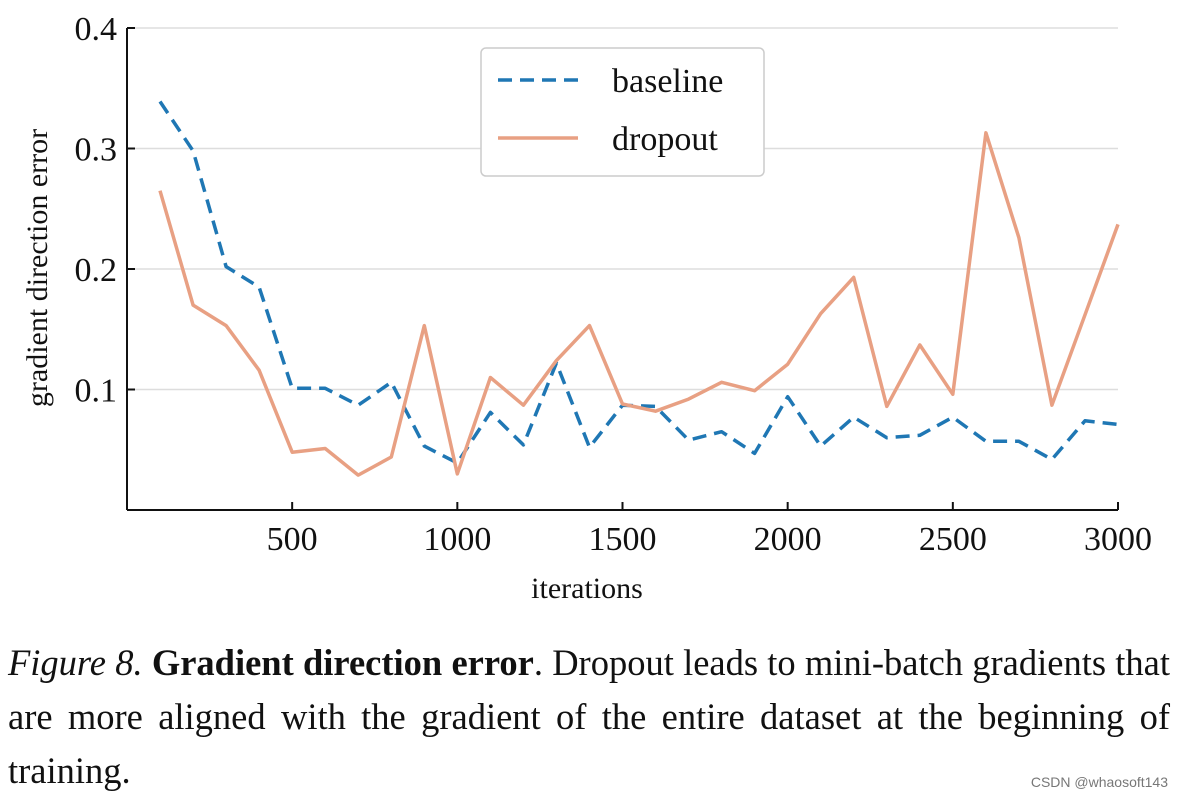 This screenshot has width=1182, height=802. Describe the element at coordinates (1099, 782) in the screenshot. I see `watermark: CSDN @whaosoft143` at that location.